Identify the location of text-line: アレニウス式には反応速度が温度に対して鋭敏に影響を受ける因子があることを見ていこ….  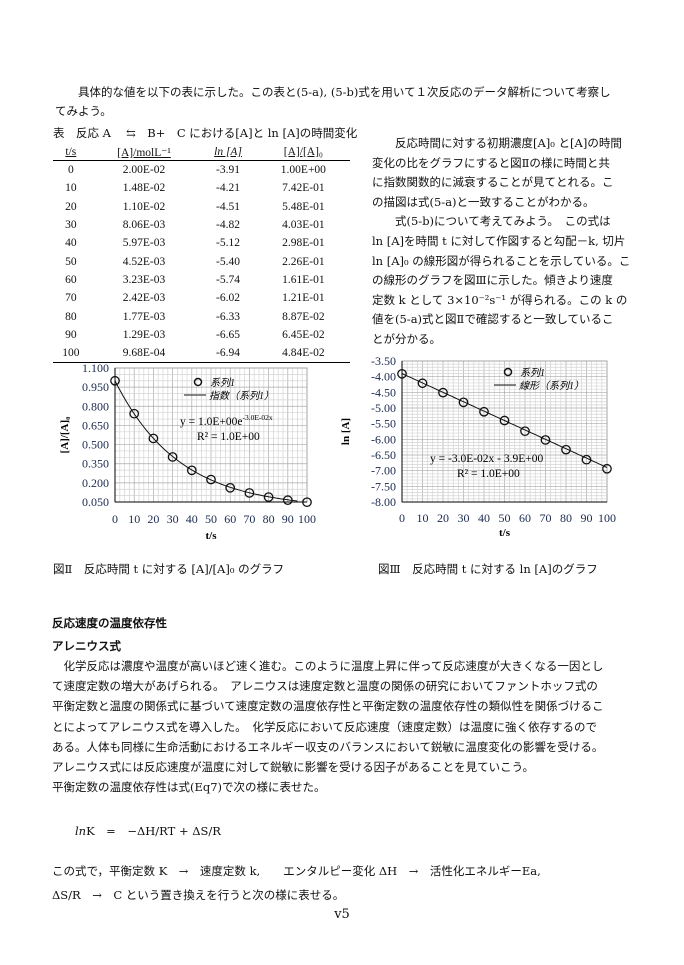
(293, 767).